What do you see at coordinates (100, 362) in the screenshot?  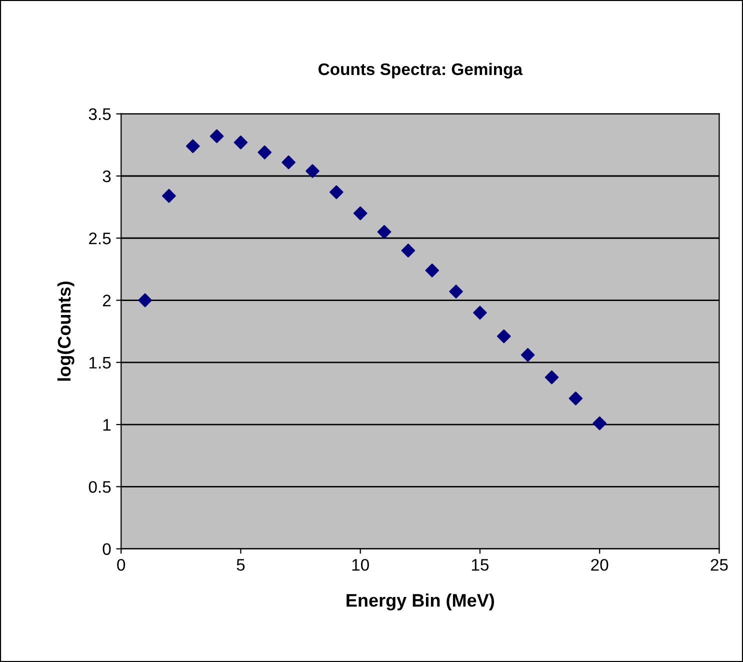 I see `y-tick-label: 1.5` at bounding box center [100, 362].